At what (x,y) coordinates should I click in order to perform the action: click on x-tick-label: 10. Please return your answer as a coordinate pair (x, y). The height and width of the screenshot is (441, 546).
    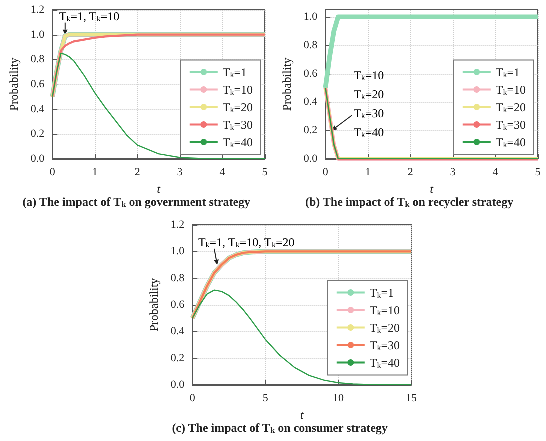
    Looking at the image, I should click on (339, 398).